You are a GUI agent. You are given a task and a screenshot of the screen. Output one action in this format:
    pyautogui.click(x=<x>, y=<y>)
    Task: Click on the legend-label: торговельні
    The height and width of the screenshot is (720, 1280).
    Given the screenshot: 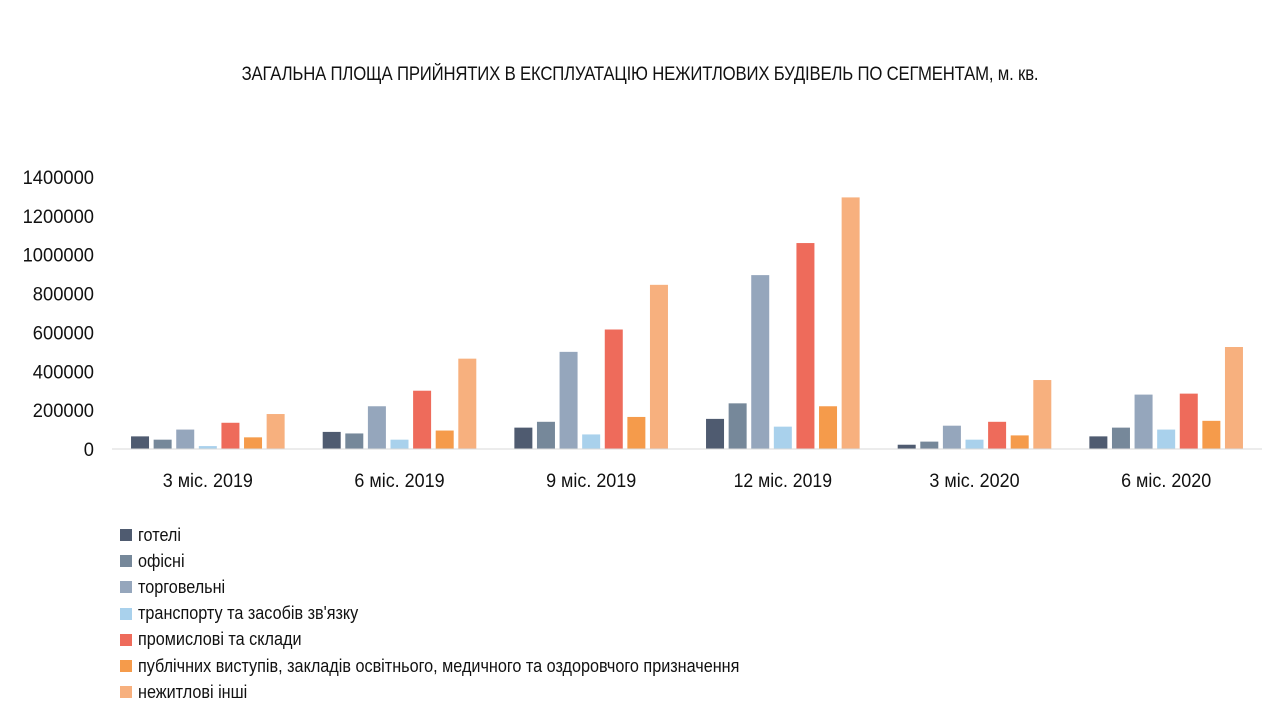 What is the action you would take?
    pyautogui.click(x=182, y=586)
    